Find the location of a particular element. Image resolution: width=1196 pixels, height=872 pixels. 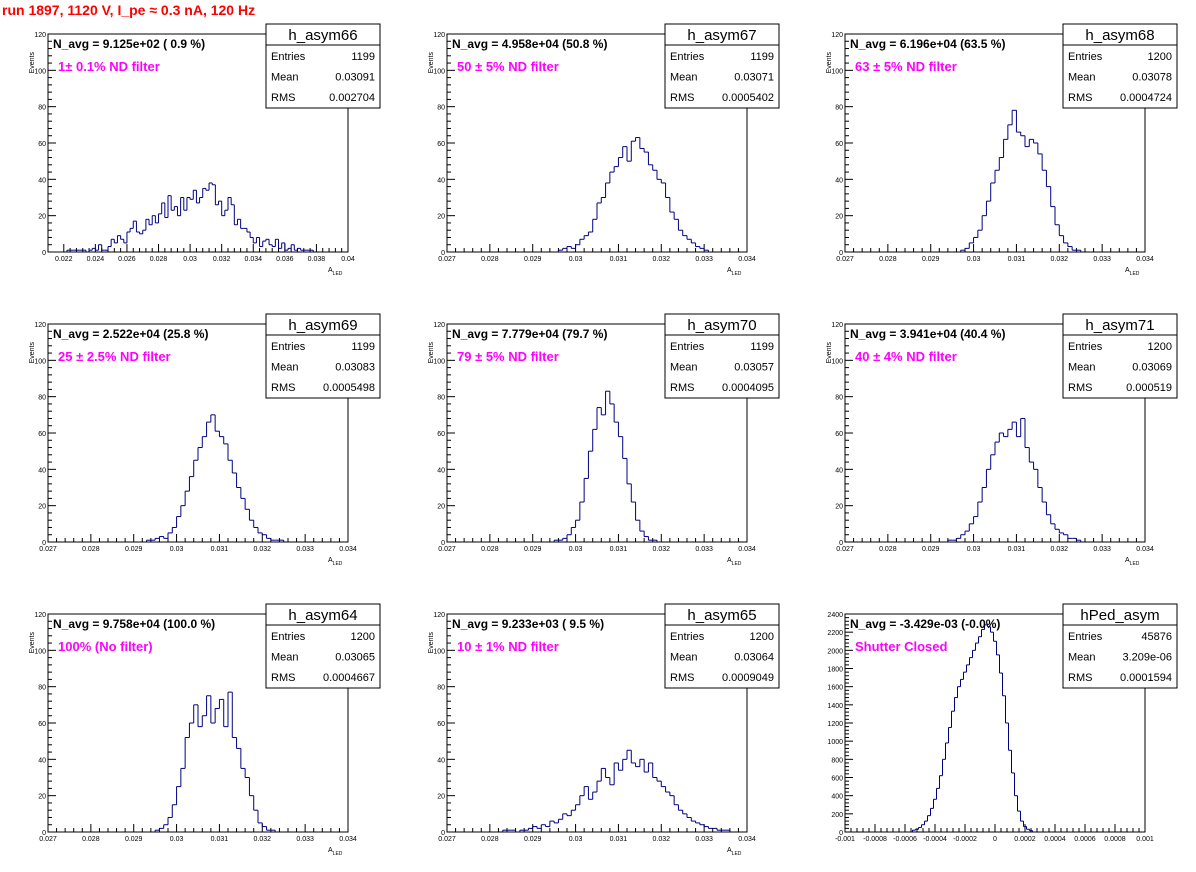

histogram-name: h_asym66 is located at coordinates (322, 35).